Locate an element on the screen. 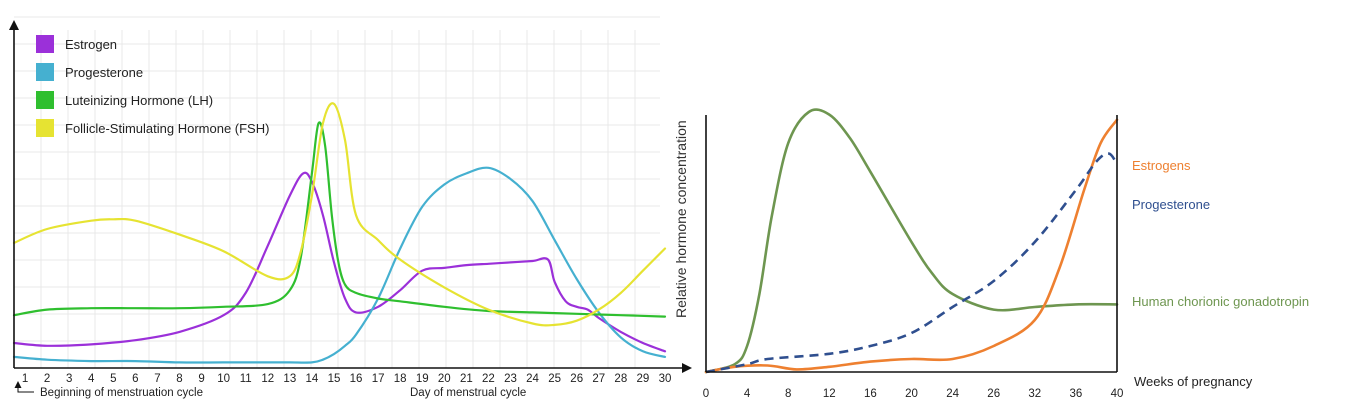  legend-label-fsh: Follicle-Stimulating Hormone (FSH) is located at coordinates (167, 128).